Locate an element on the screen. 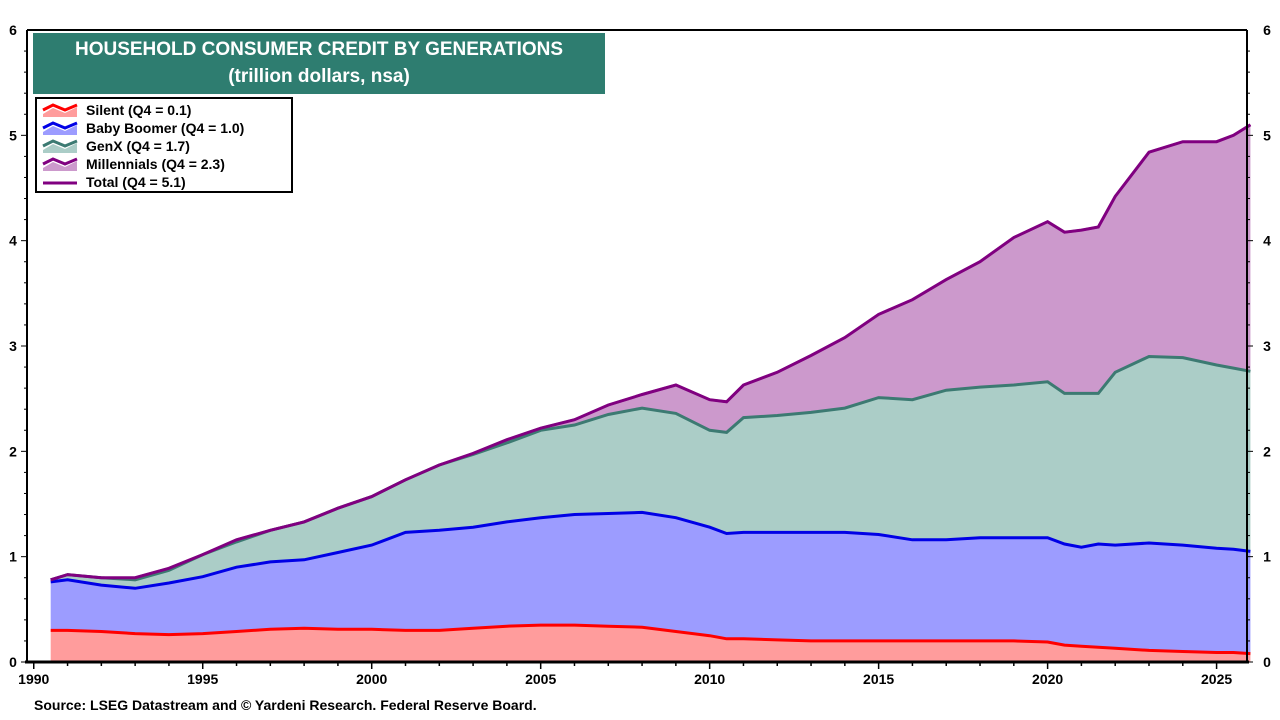 This screenshot has width=1280, height=720. legend-swatch-millennials is located at coordinates (60, 164).